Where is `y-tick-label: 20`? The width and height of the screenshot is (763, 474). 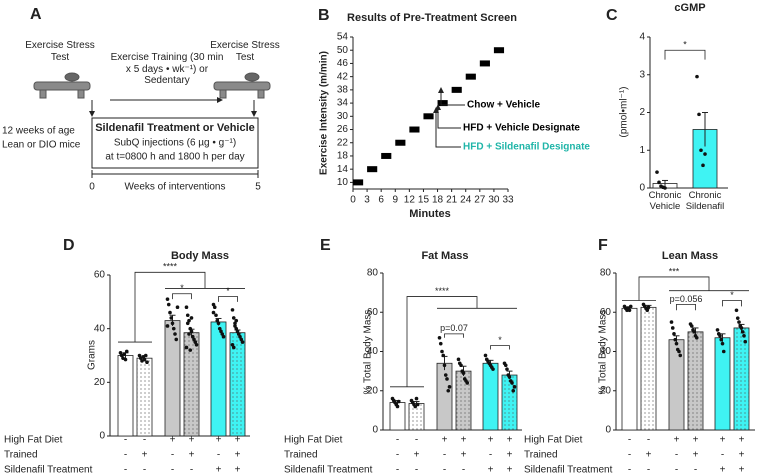
y-tick-label: 20 is located at coordinates (100, 382).